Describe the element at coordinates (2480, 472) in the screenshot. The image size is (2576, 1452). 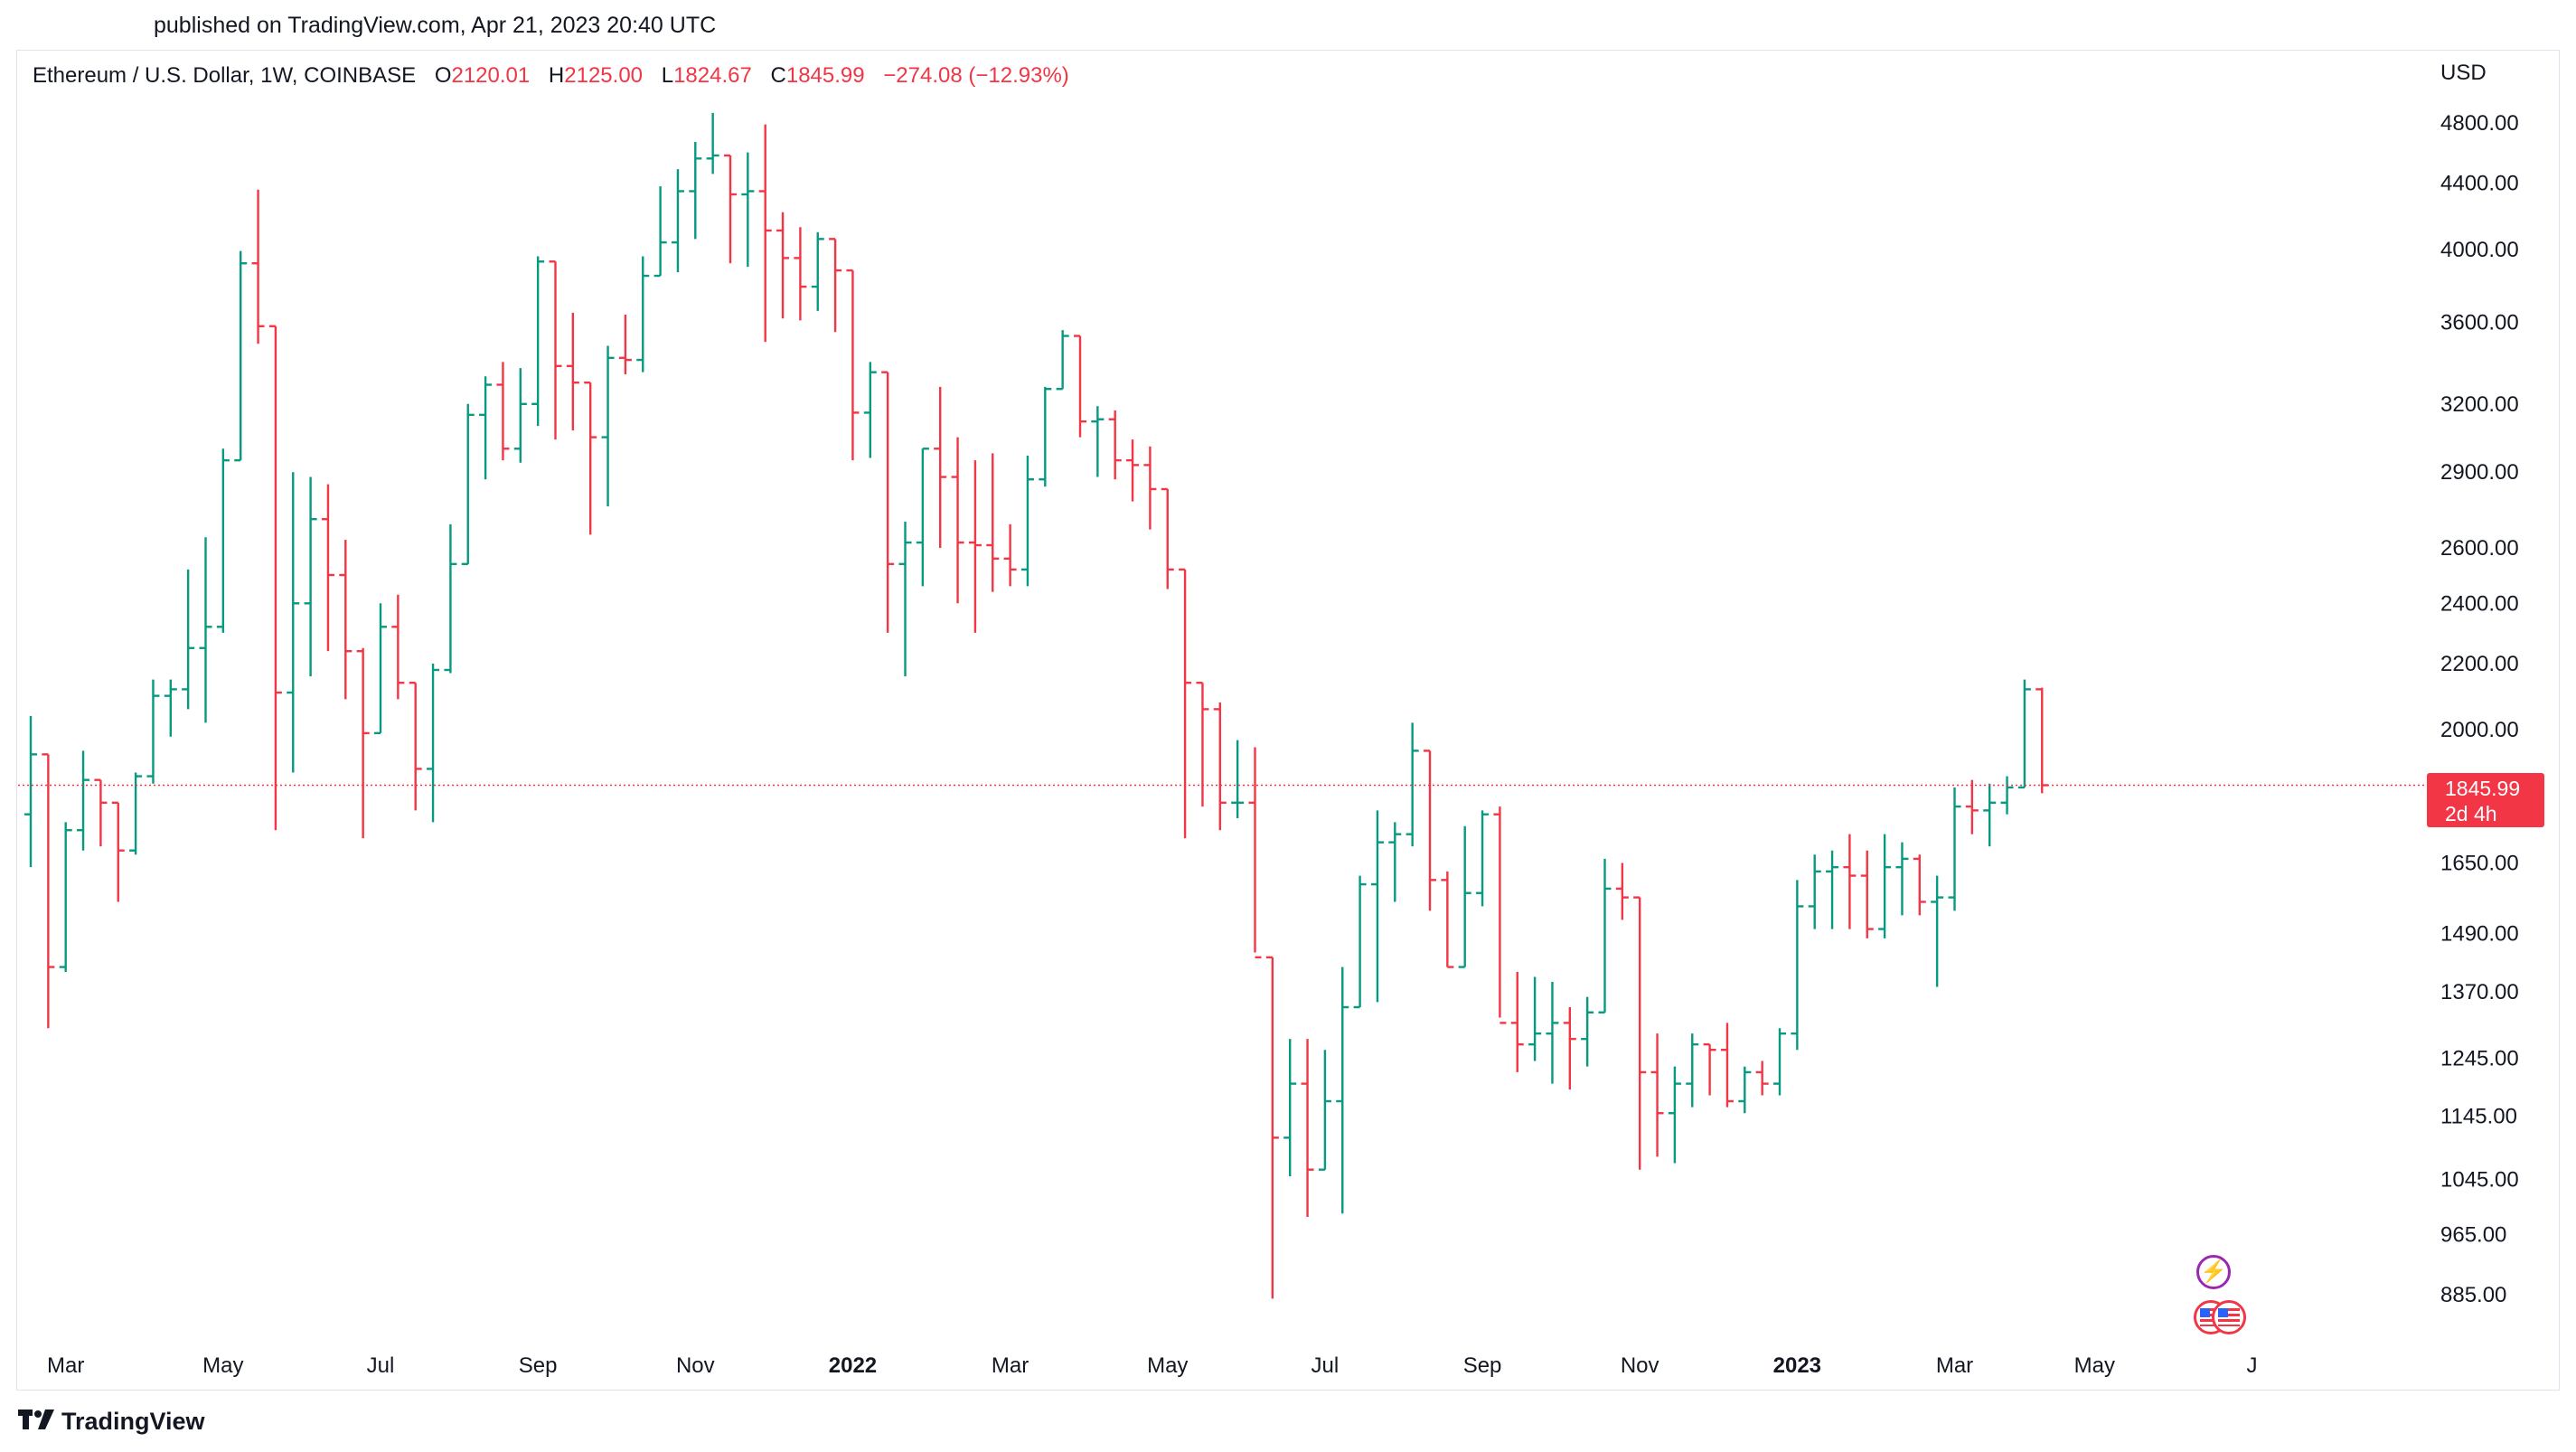
I see `y-tick-label: 2900.00` at that location.